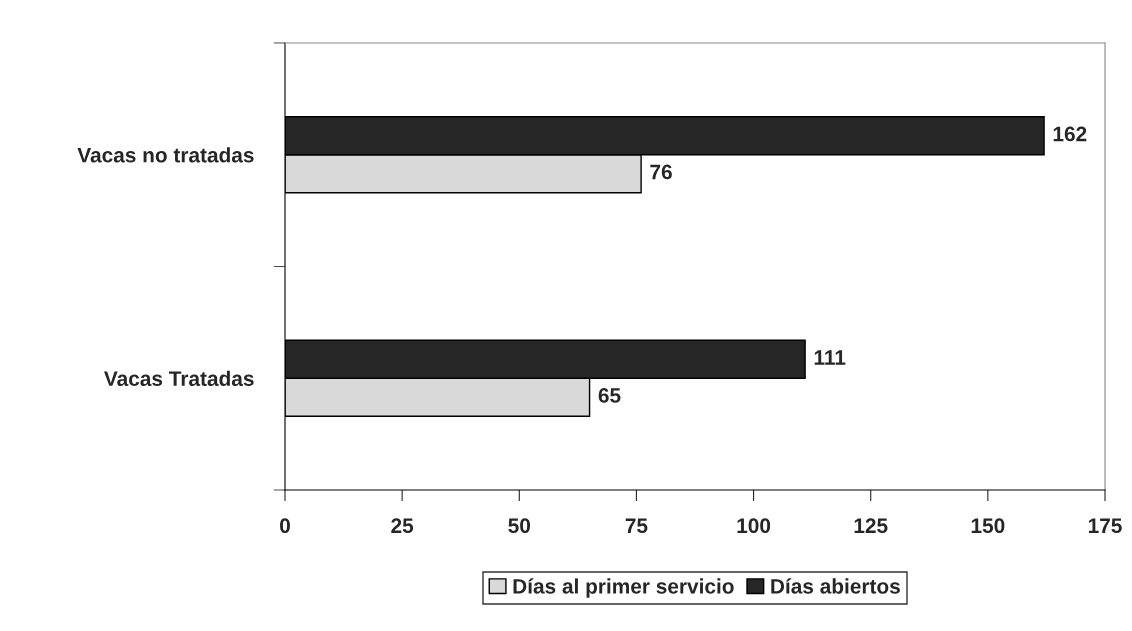 This screenshot has width=1132, height=631. I want to click on x-tick-label: 150, so click(988, 526).